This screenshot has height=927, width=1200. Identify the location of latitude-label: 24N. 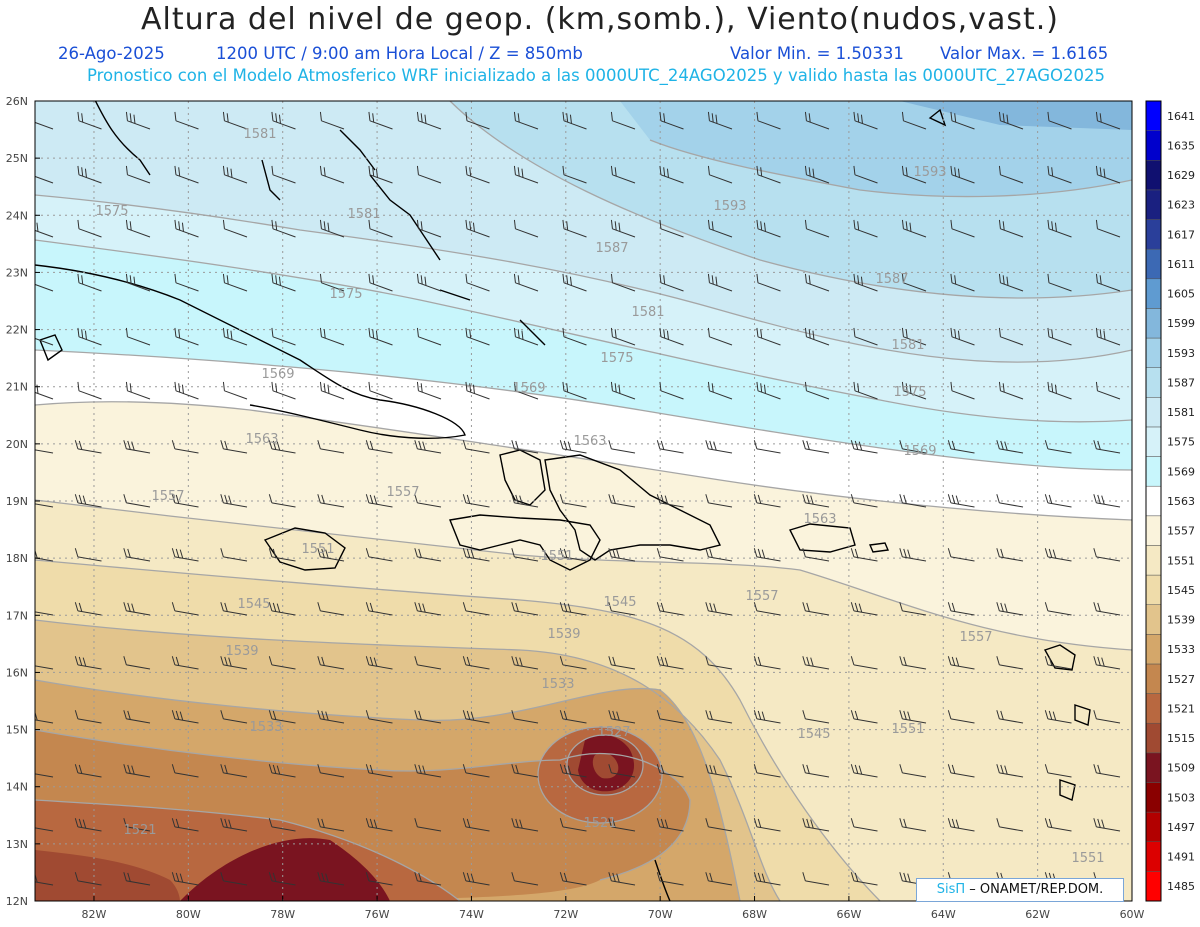
(17, 215).